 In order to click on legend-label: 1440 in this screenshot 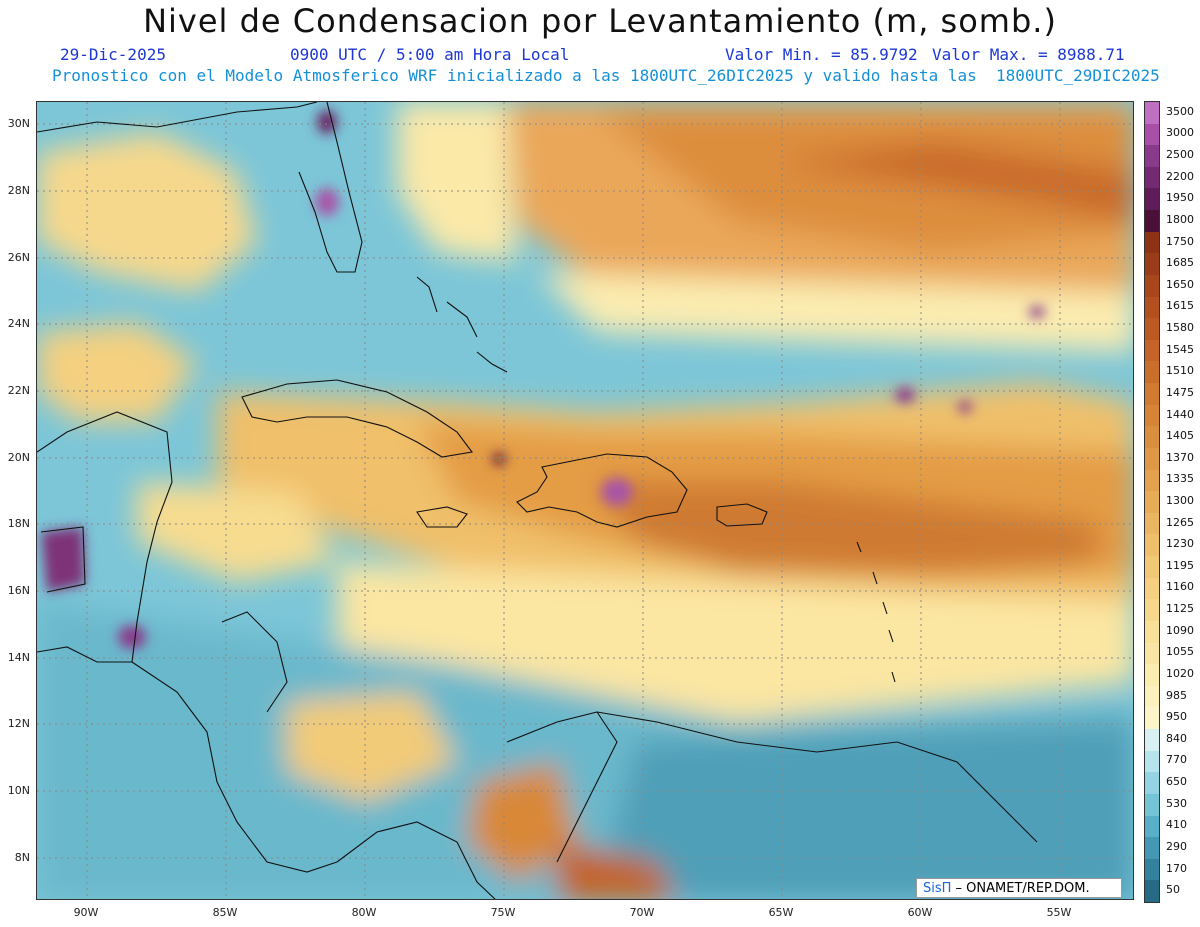, I will do `click(1180, 414)`.